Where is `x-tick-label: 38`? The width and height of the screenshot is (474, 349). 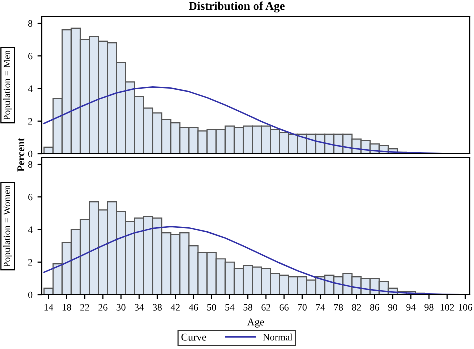 x-tick-label: 38 is located at coordinates (157, 307).